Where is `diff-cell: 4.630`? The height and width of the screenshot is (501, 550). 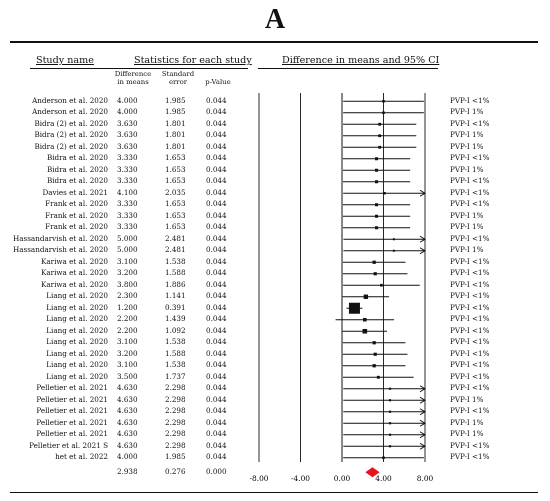
diff-cell: 4.630 is located at coordinates (127, 399).